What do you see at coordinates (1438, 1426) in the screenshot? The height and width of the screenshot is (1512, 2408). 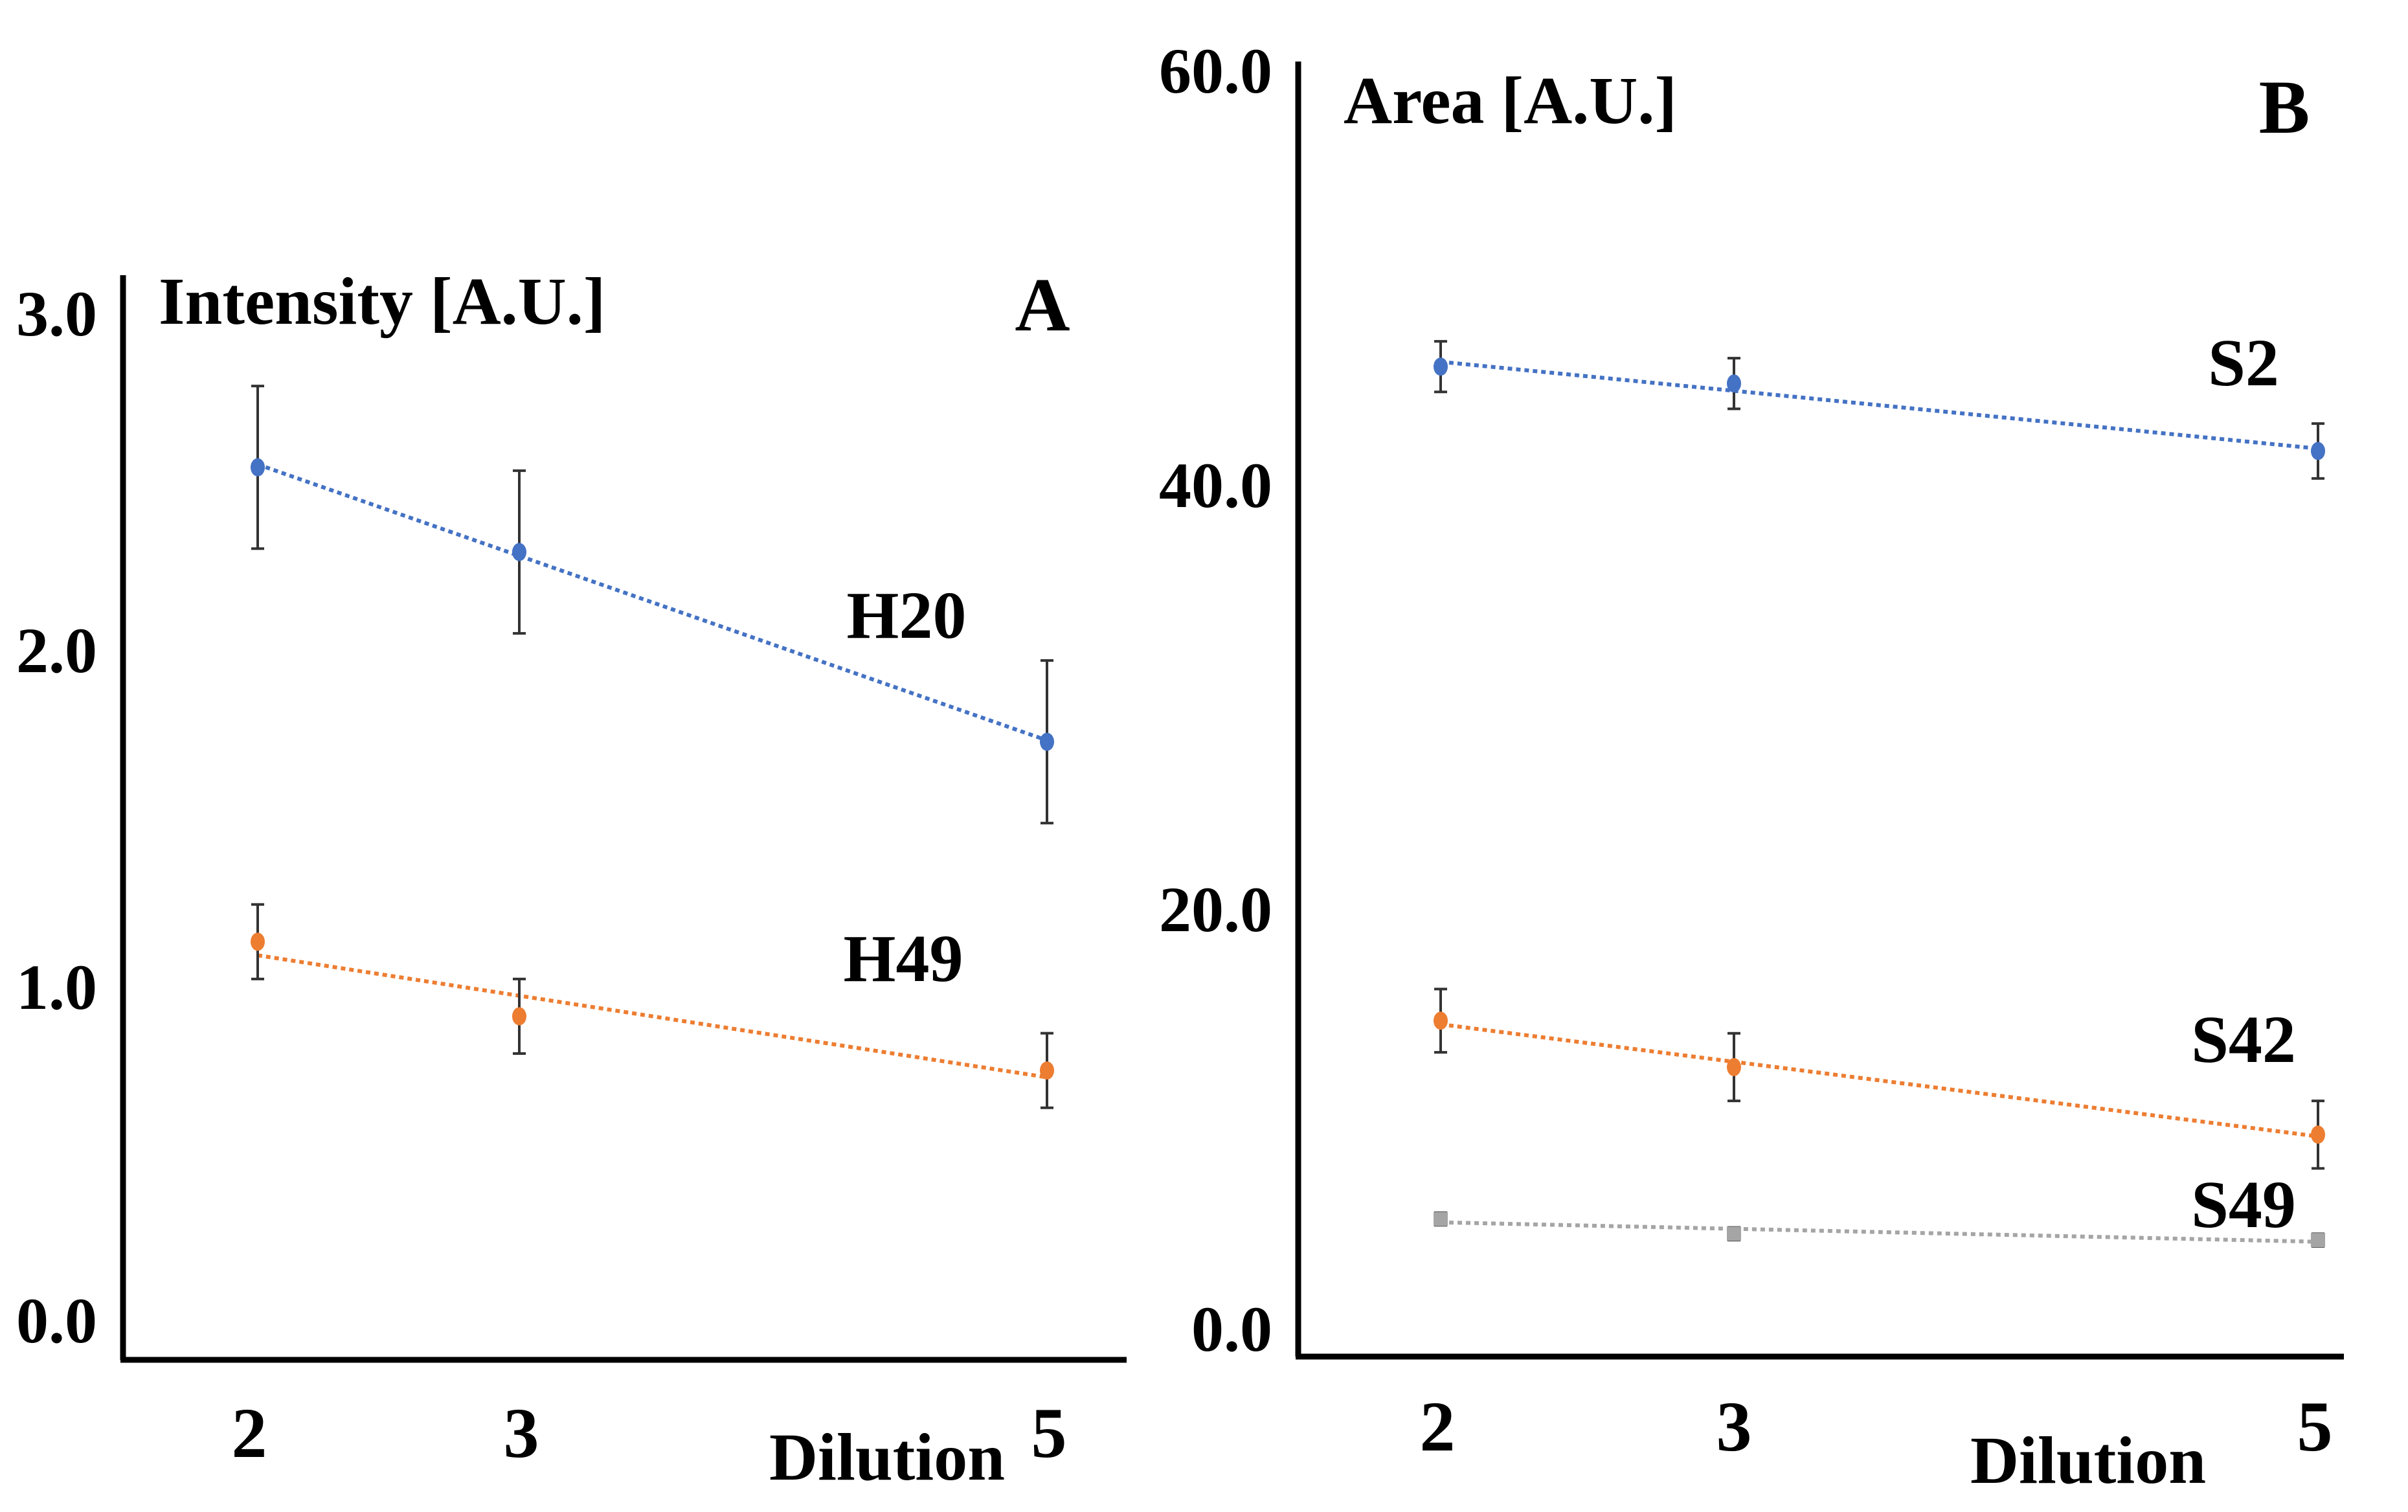 I see `panel-b-x-tick-label: 2` at bounding box center [1438, 1426].